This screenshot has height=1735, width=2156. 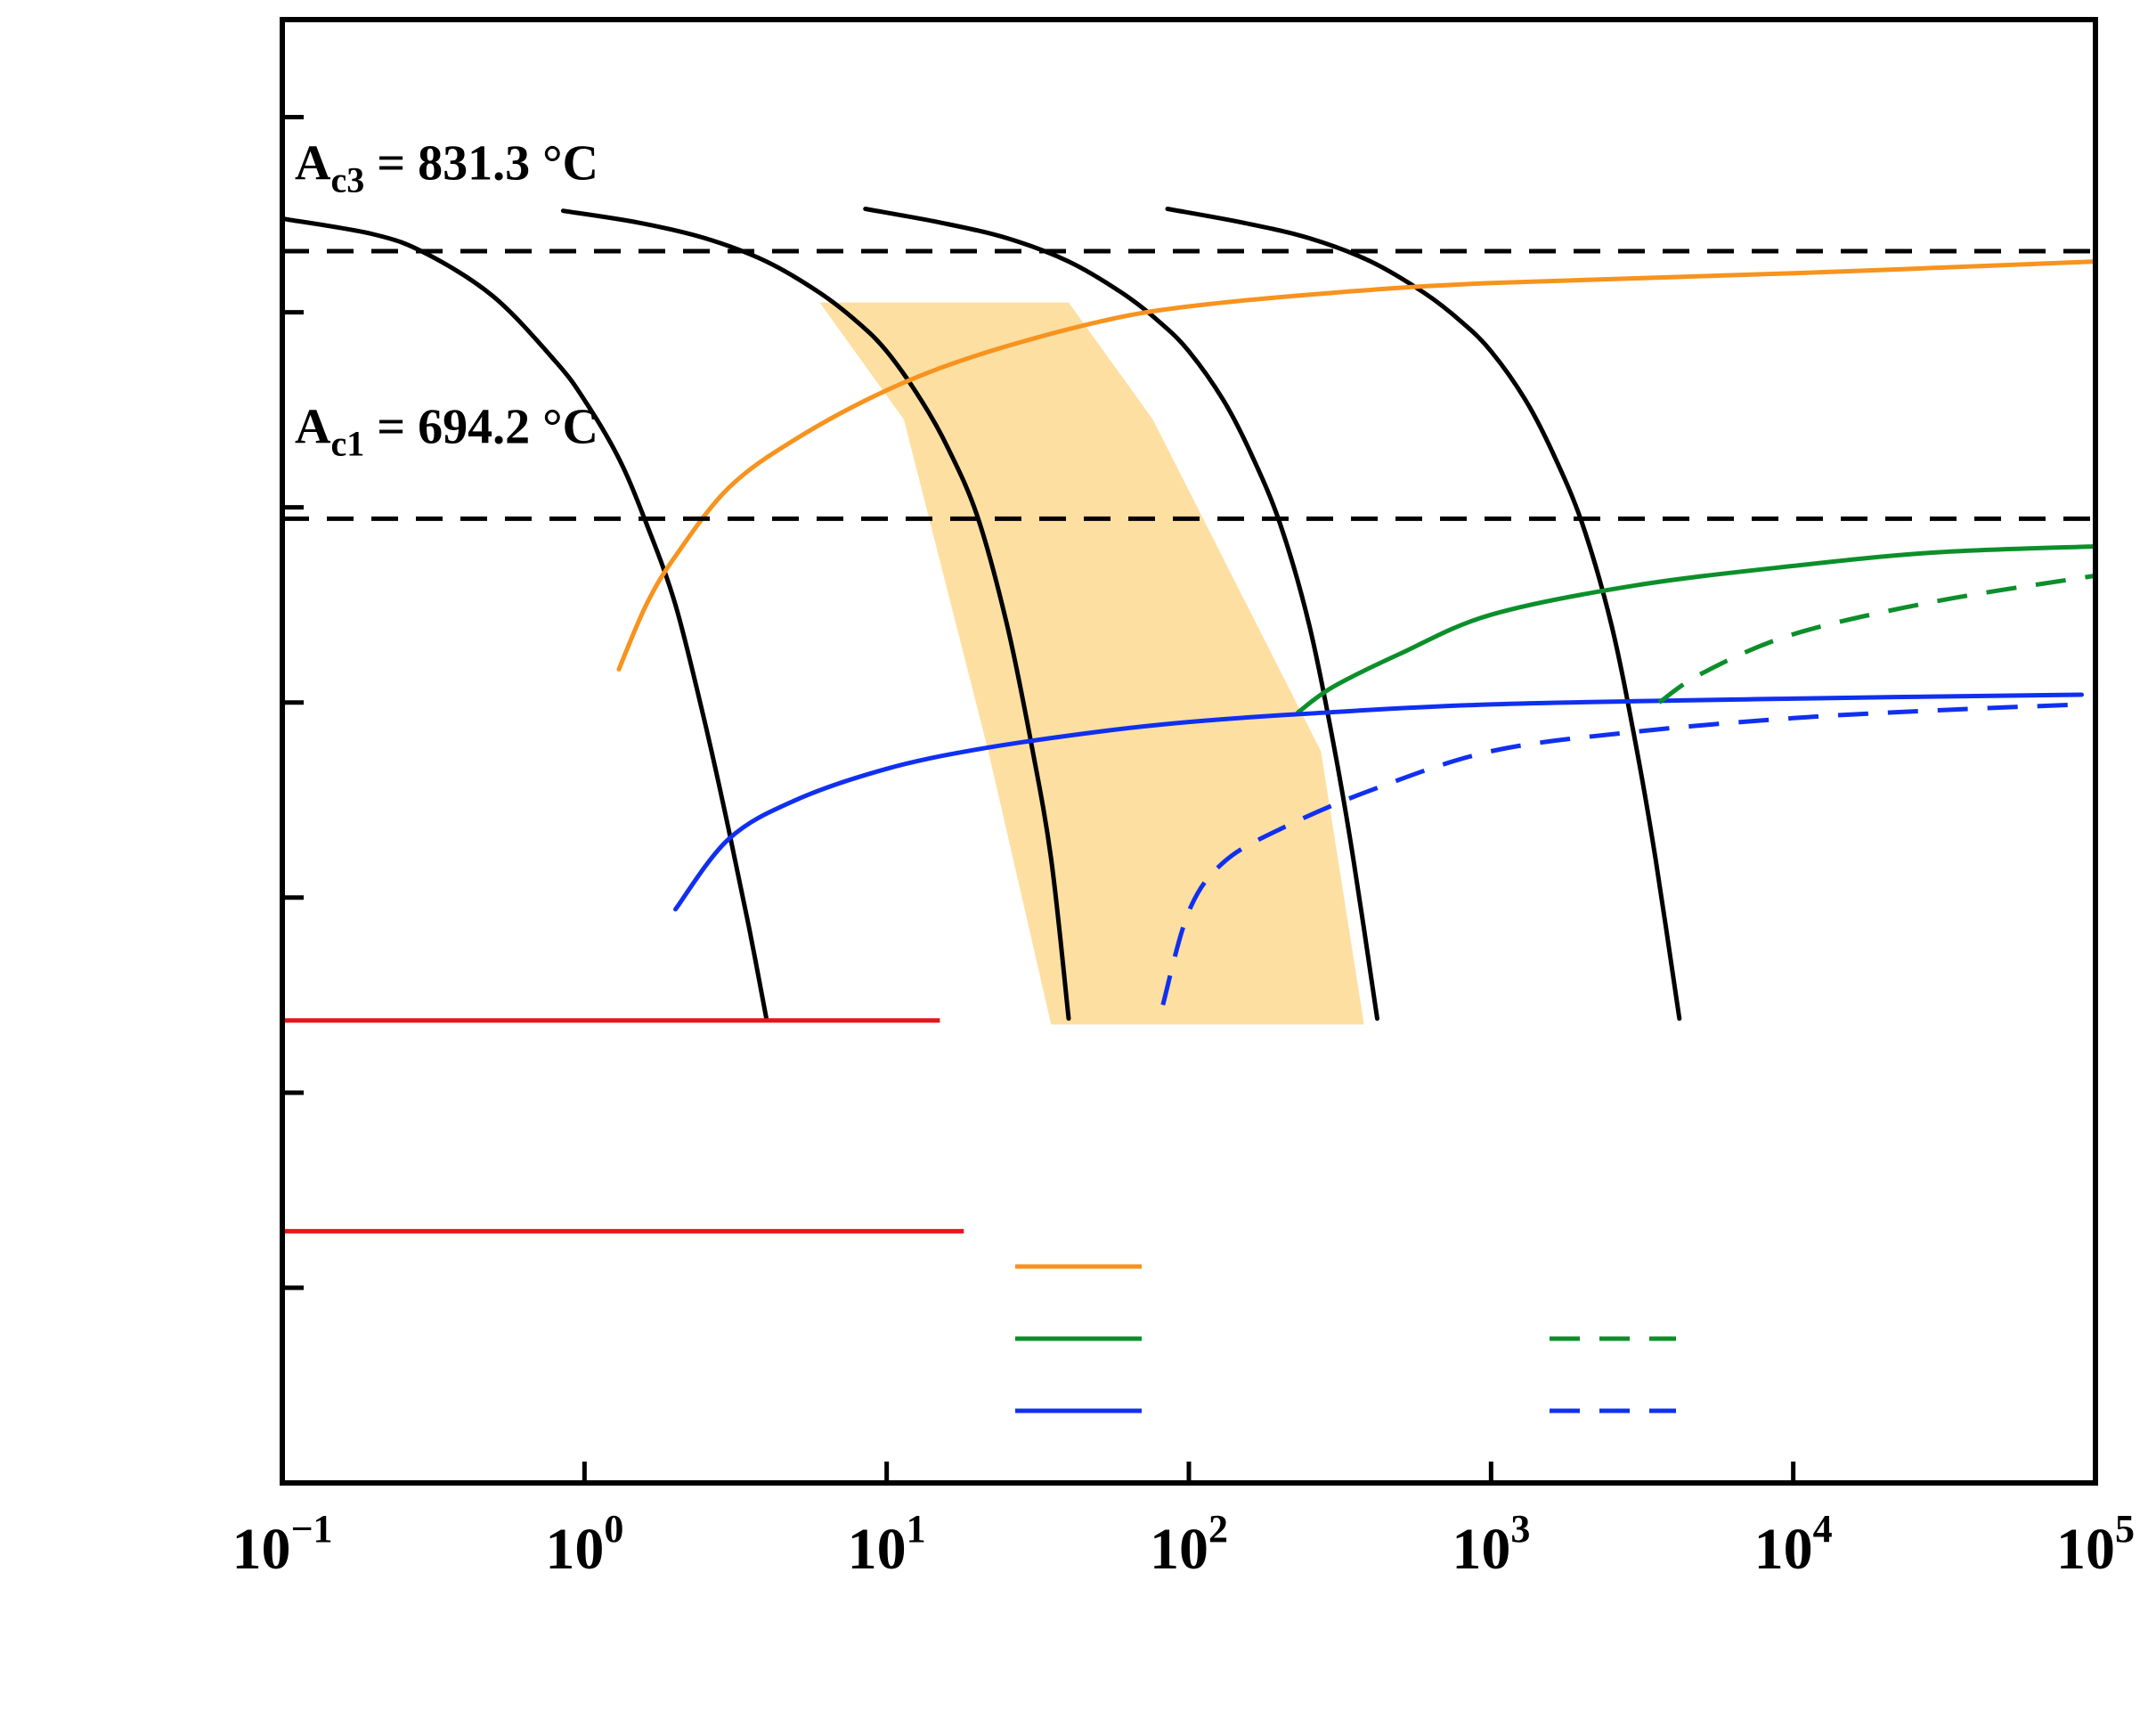 I want to click on x-tick-label: 10², so click(x=1189, y=1544).